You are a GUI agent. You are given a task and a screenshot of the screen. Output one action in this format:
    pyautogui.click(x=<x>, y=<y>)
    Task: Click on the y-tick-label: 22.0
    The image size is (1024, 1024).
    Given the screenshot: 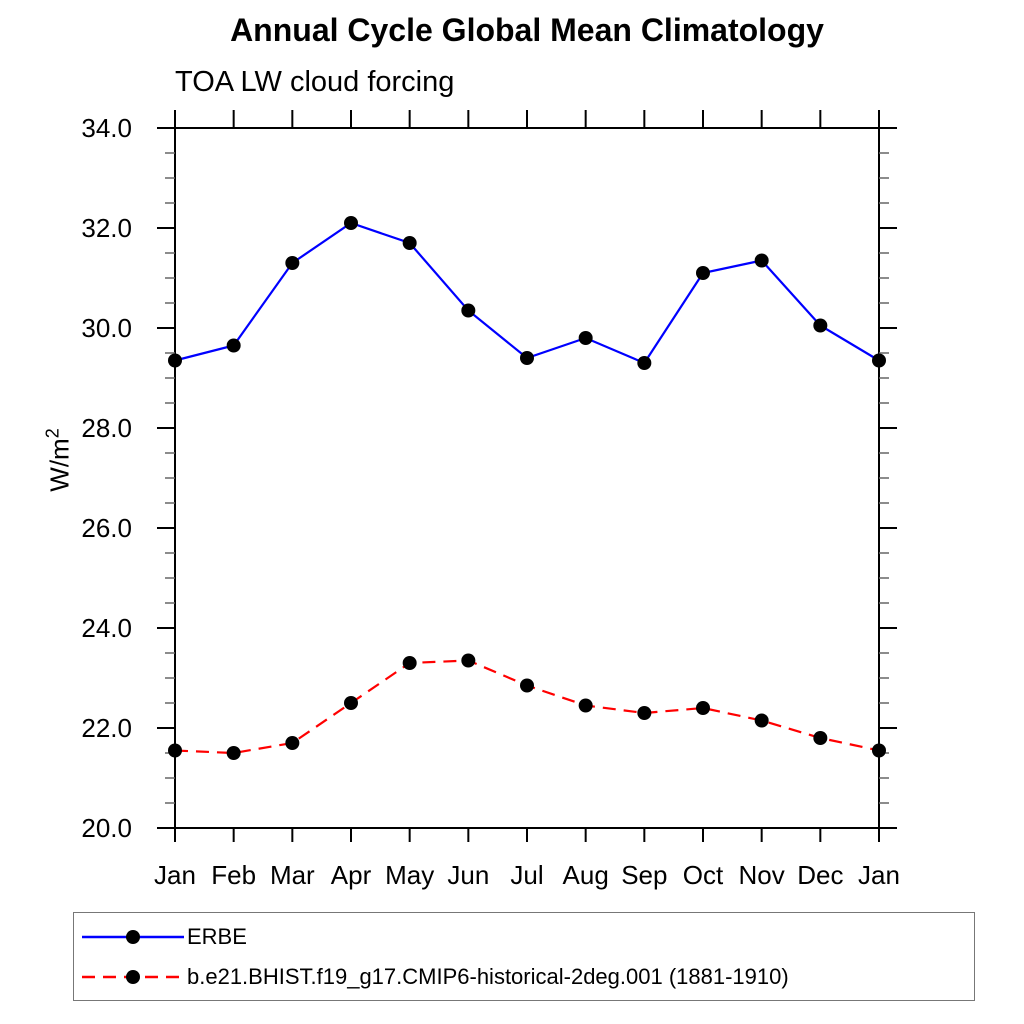 What is the action you would take?
    pyautogui.click(x=106, y=728)
    